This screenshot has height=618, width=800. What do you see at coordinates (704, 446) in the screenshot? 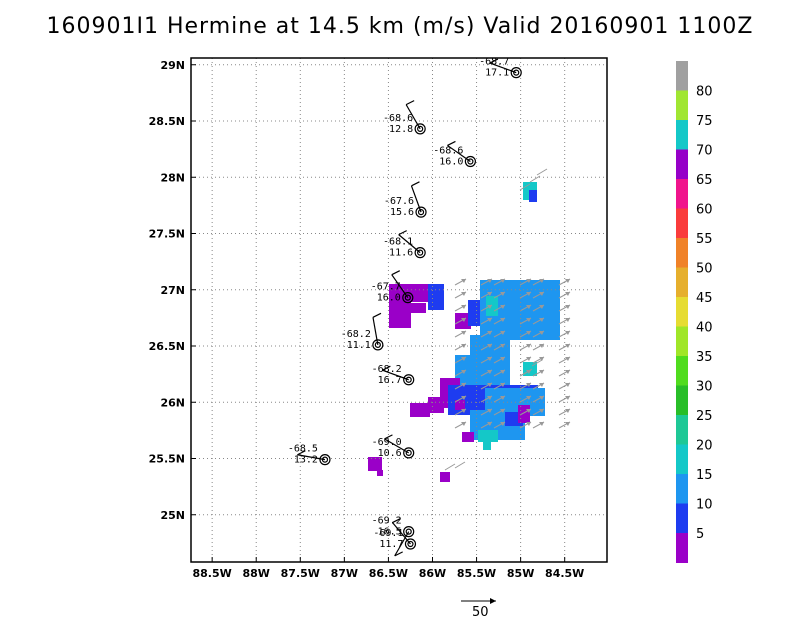
I see `colorbar-label: 20` at bounding box center [704, 446].